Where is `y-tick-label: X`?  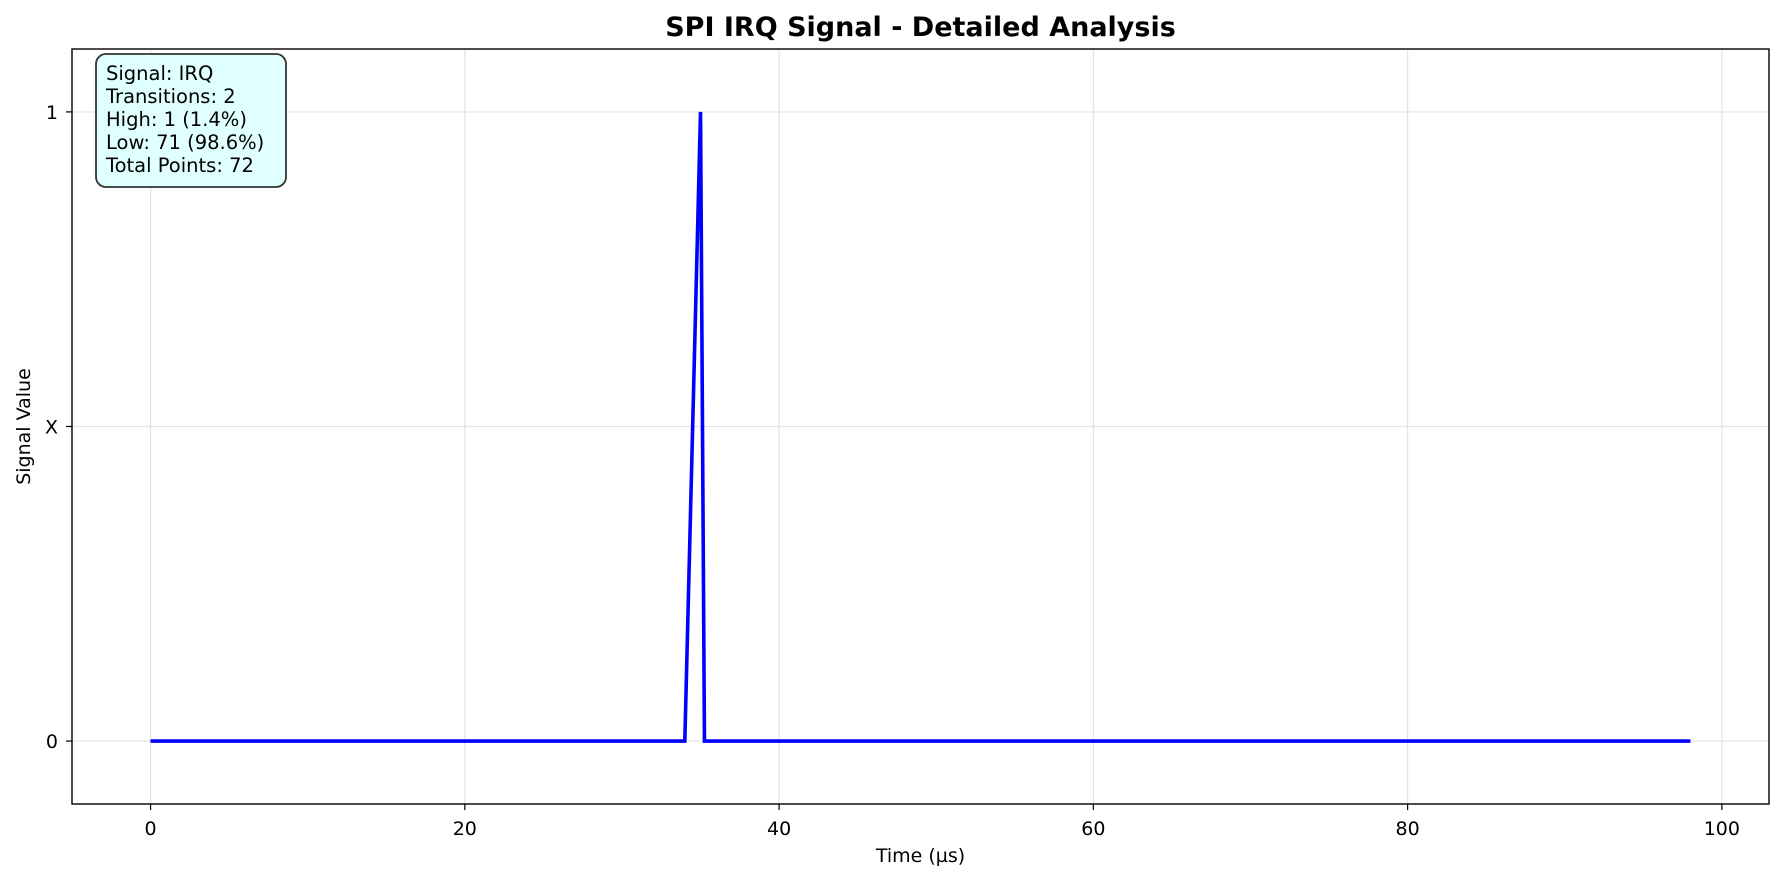
y-tick-label: X is located at coordinates (51, 428).